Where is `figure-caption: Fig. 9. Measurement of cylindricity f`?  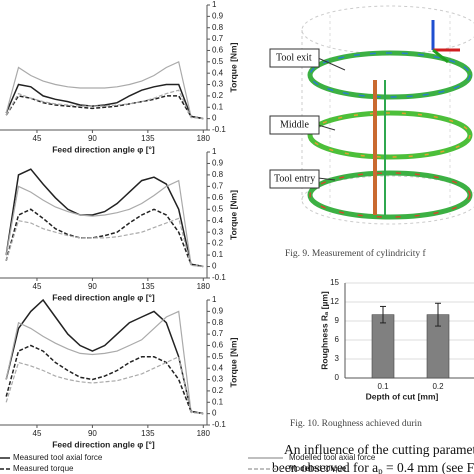
figure-caption: Fig. 9. Measurement of cylindricity f is located at coordinates (355, 253).